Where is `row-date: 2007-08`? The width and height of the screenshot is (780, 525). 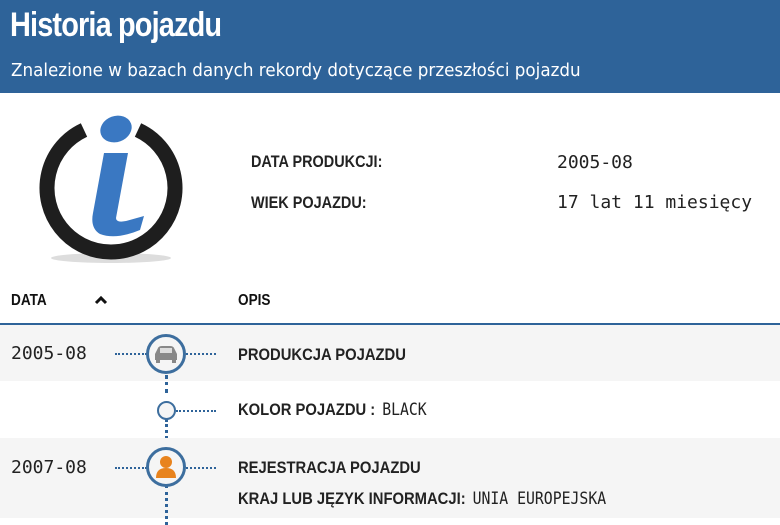
row-date: 2007-08 is located at coordinates (49, 467).